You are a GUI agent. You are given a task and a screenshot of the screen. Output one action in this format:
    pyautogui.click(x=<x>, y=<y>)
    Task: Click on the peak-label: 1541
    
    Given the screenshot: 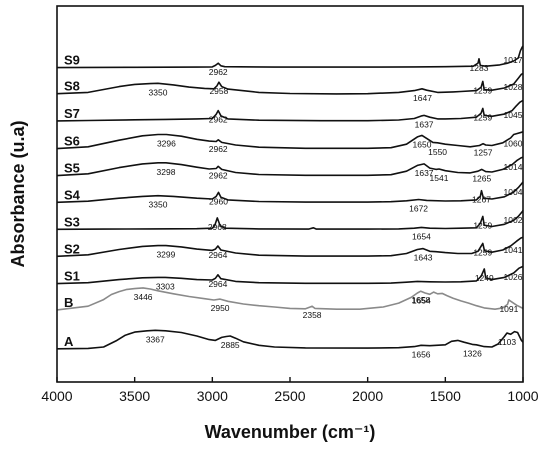 What is the action you would take?
    pyautogui.click(x=439, y=178)
    